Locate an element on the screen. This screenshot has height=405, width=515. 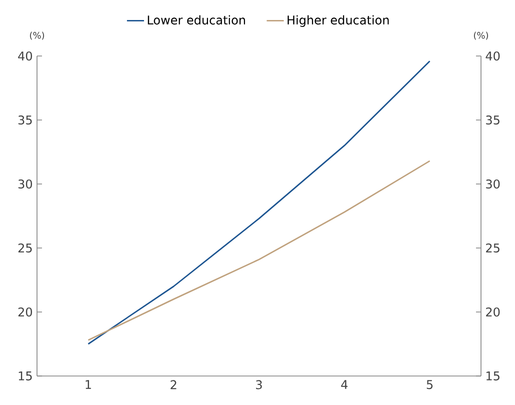
y2-axis-title: (%) is located at coordinates (481, 36).